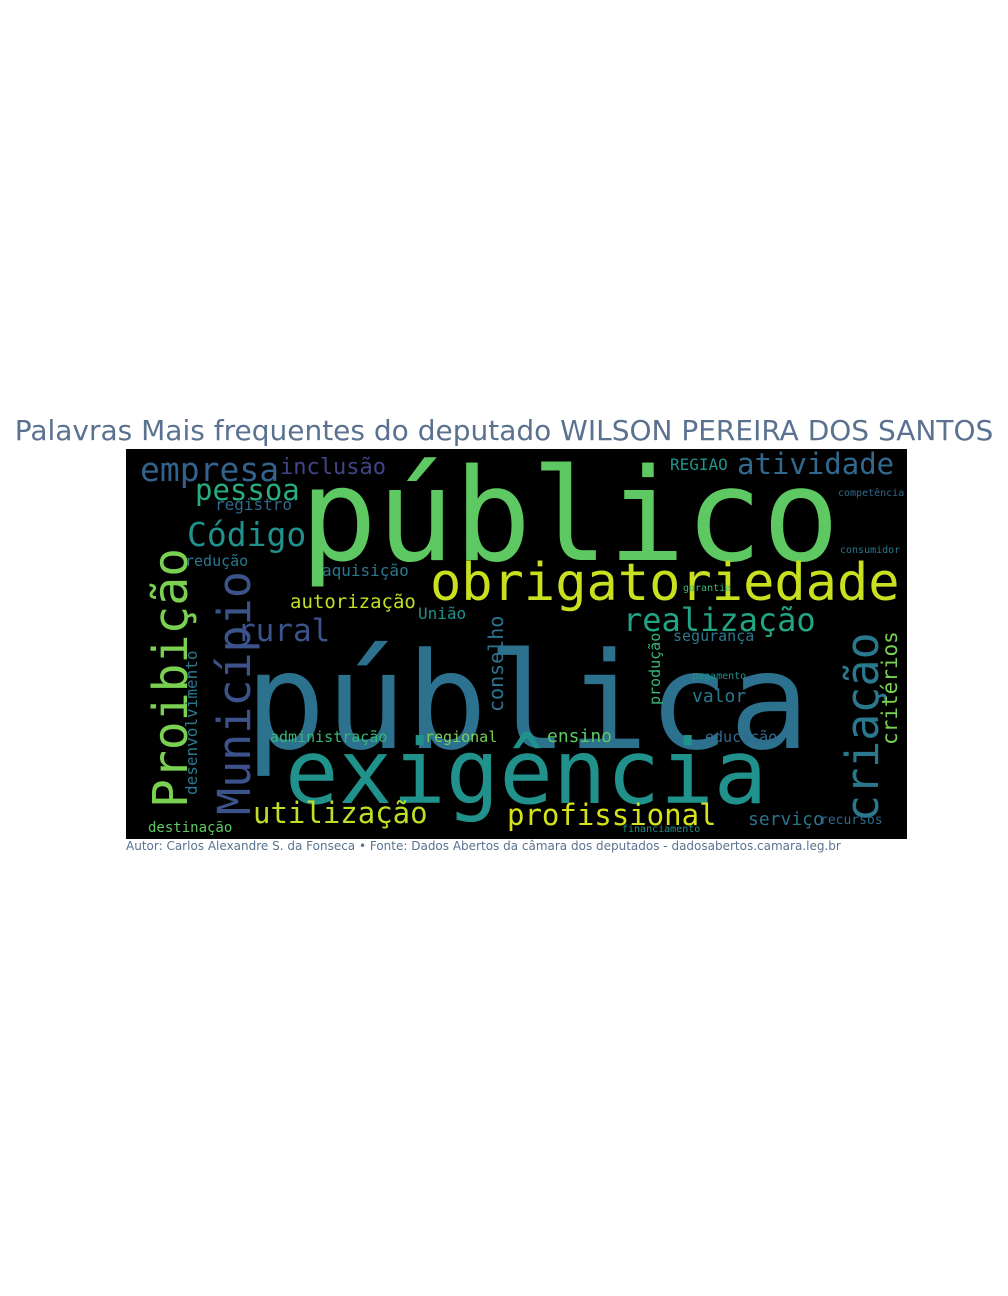  What do you see at coordinates (569, 516) in the screenshot?
I see `word: público` at bounding box center [569, 516].